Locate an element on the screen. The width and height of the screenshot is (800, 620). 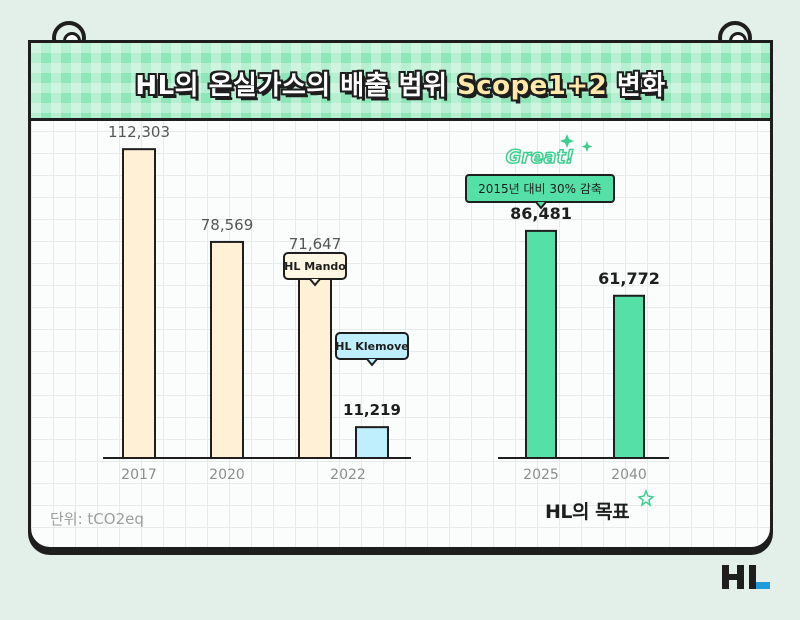
data-label-2: 71,647 is located at coordinates (315, 244).